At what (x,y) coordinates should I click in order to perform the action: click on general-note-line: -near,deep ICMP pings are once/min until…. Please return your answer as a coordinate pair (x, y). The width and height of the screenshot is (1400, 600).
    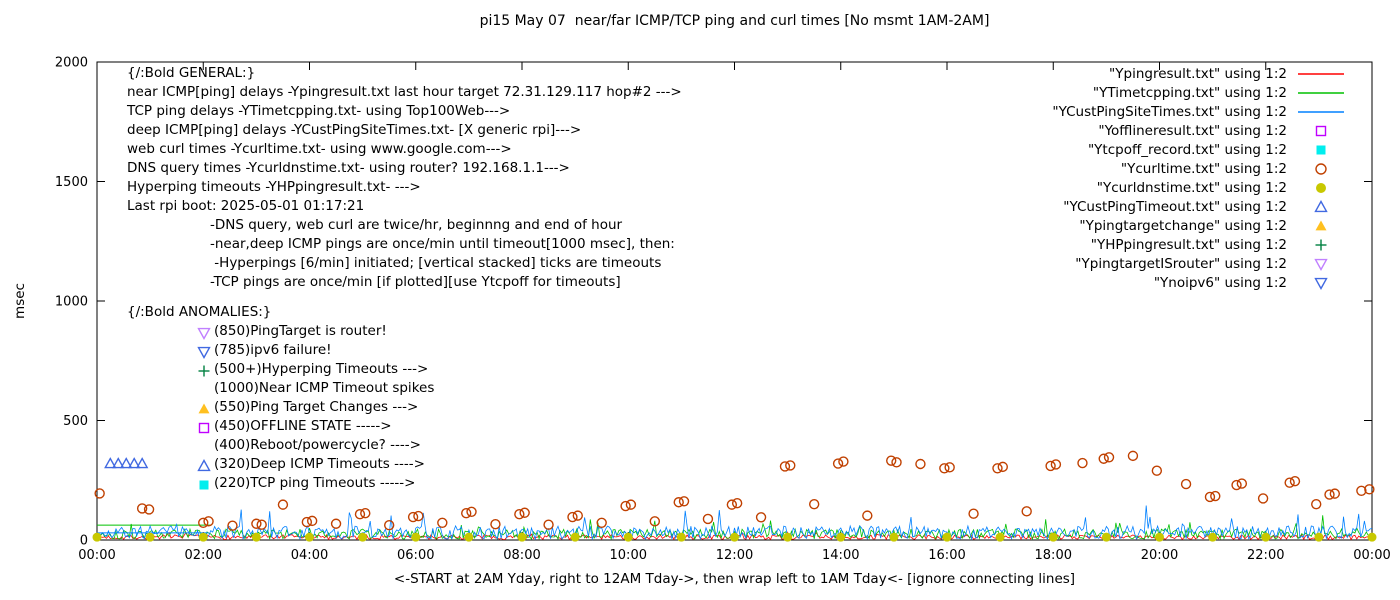
    Looking at the image, I should click on (442, 244).